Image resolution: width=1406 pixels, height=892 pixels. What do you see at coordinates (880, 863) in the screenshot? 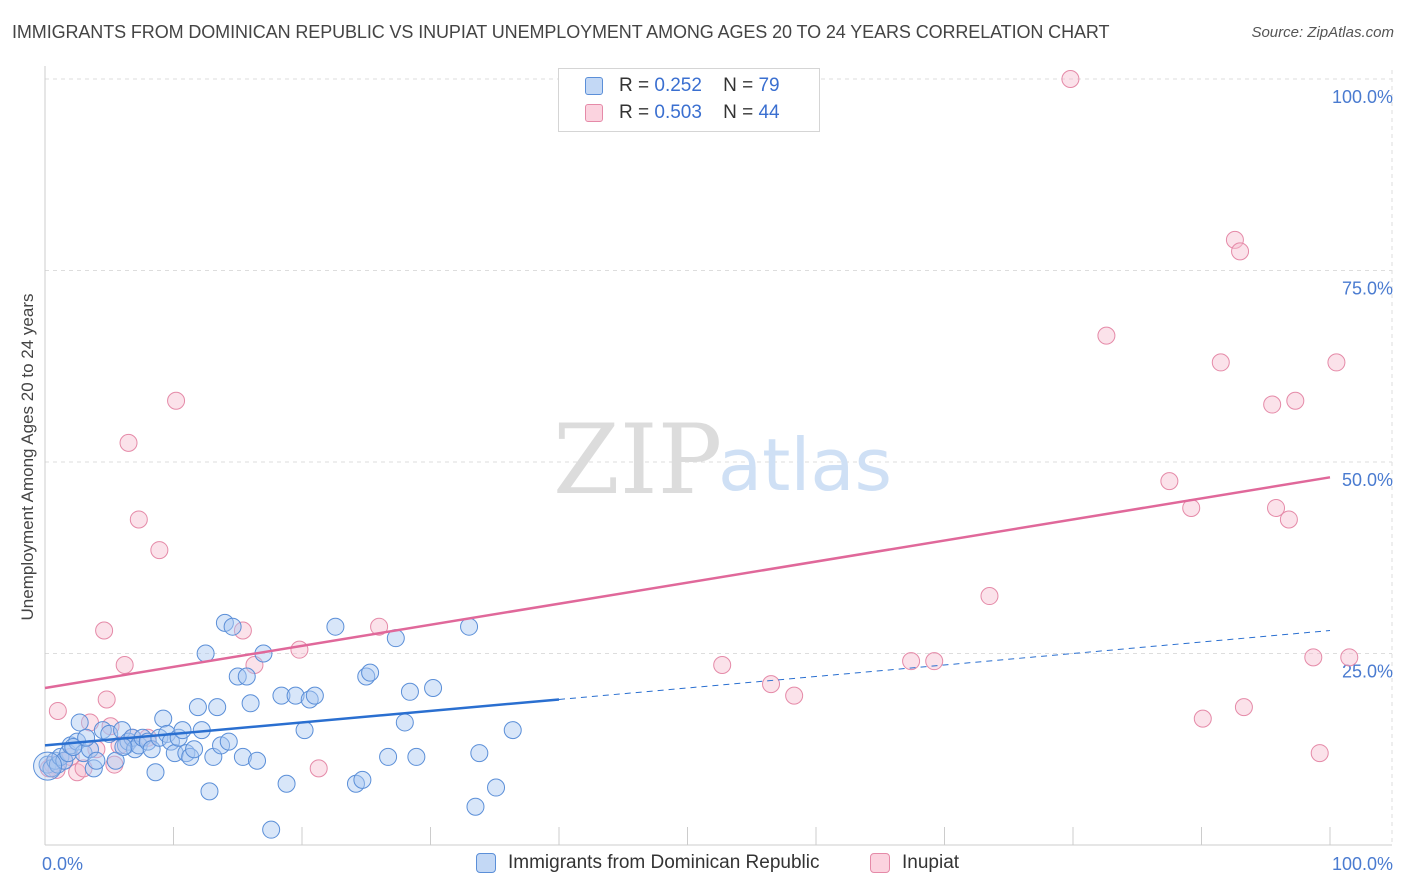
I see `bottom-legend-swatch-pink` at bounding box center [880, 863].